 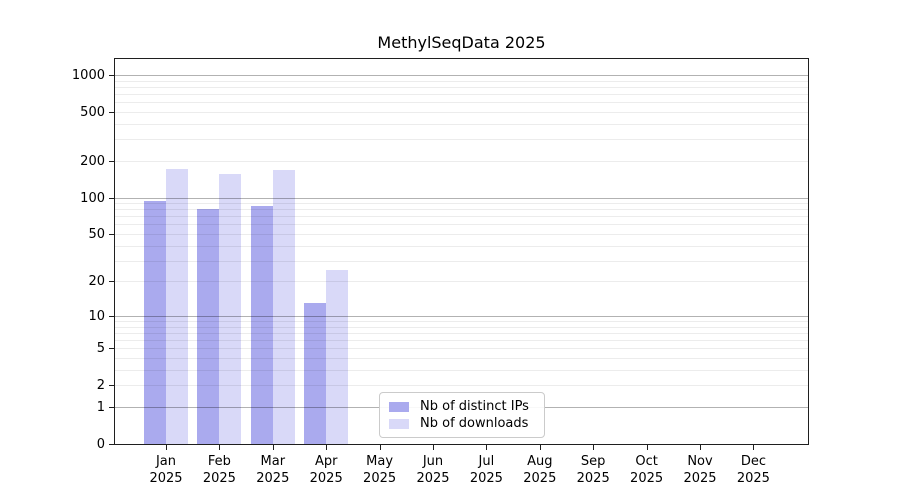 What do you see at coordinates (326, 470) in the screenshot?
I see `x-tick-label-apr: Apr 2025` at bounding box center [326, 470].